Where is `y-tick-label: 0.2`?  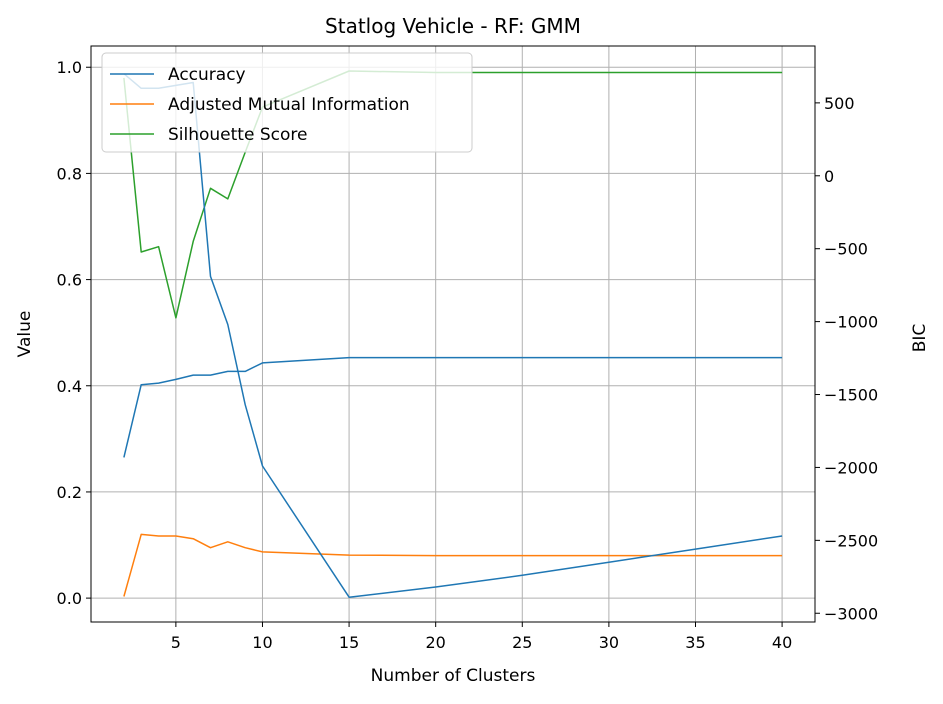
y-tick-label: 0.2 is located at coordinates (69, 492).